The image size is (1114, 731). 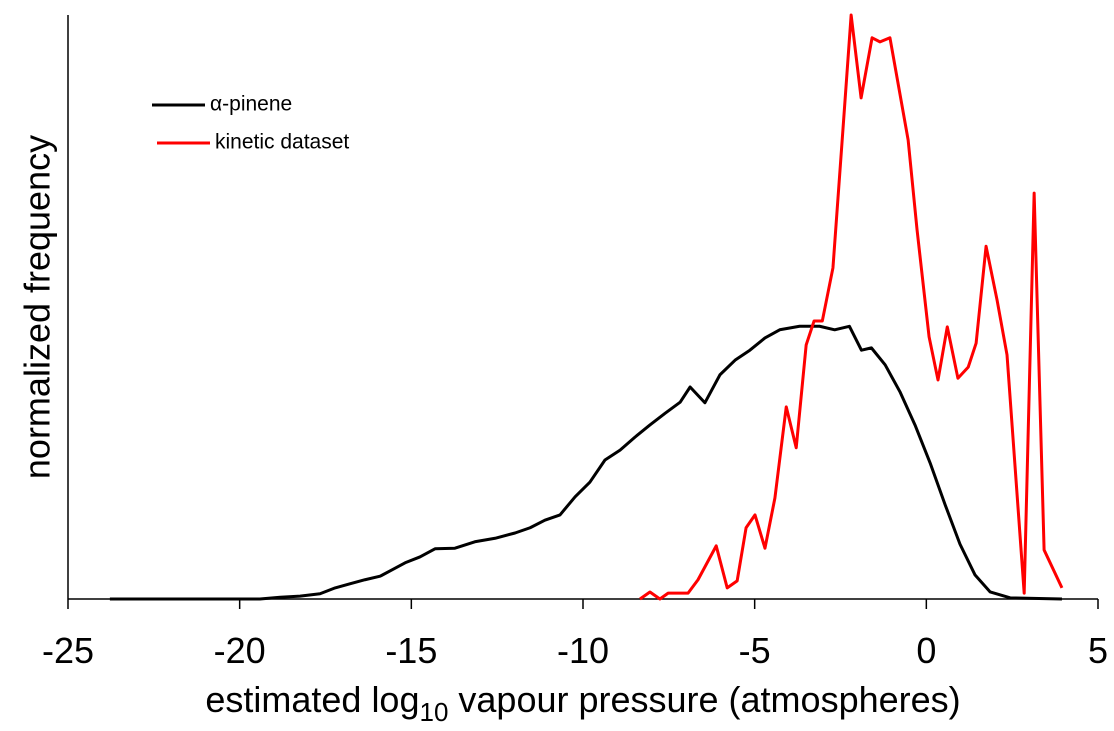 What do you see at coordinates (583, 650) in the screenshot?
I see `x-tick-label: -10` at bounding box center [583, 650].